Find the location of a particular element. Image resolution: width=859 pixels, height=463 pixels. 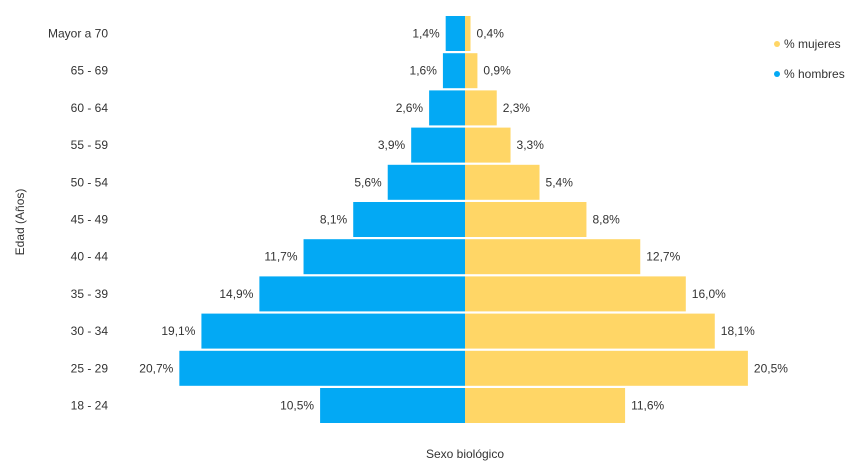

data-label-hombres-60-64: 2,6% is located at coordinates (410, 108).